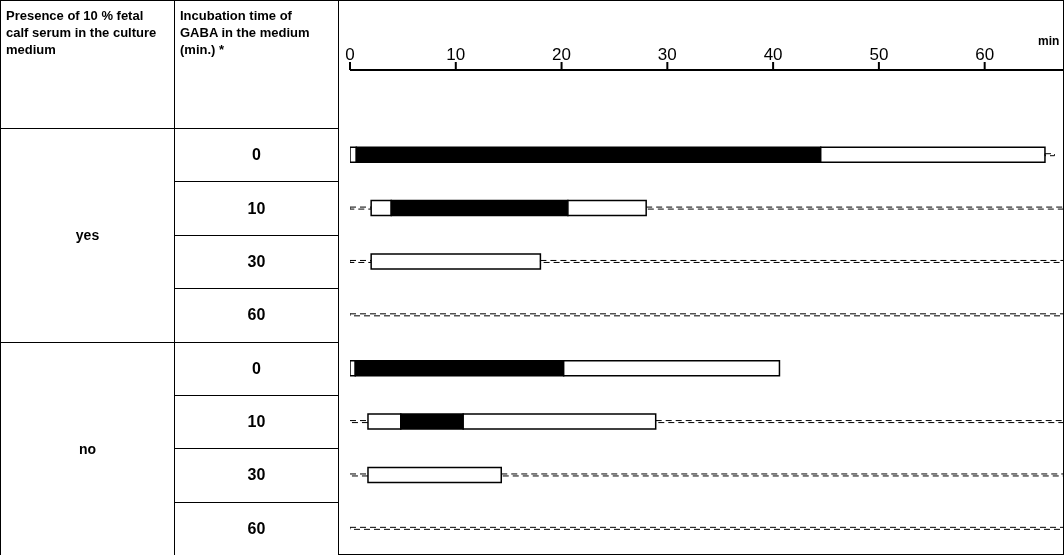  I want to click on x-tick-label: 10, so click(456, 54).